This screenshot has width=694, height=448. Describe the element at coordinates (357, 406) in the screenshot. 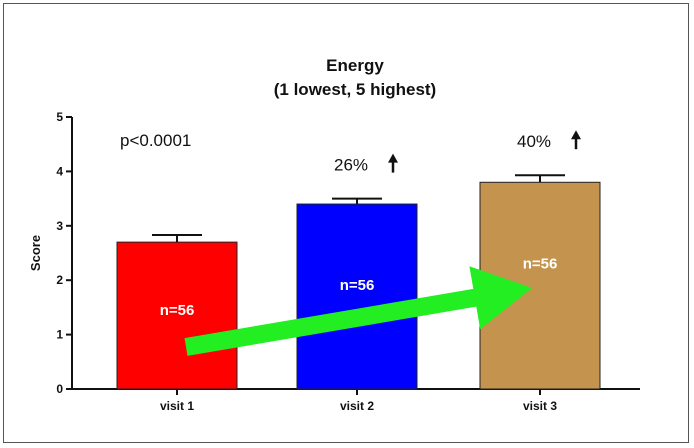

I see `x-tick-label: visit 2` at that location.